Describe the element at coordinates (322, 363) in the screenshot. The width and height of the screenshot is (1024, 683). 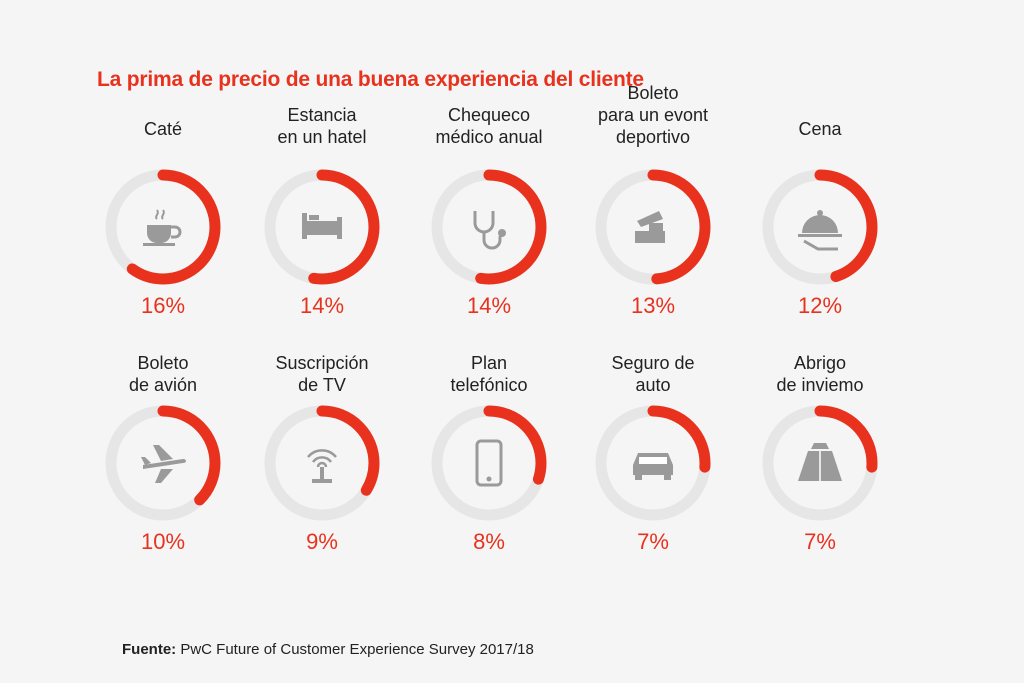
I see `item-label-line: Suscripción` at that location.